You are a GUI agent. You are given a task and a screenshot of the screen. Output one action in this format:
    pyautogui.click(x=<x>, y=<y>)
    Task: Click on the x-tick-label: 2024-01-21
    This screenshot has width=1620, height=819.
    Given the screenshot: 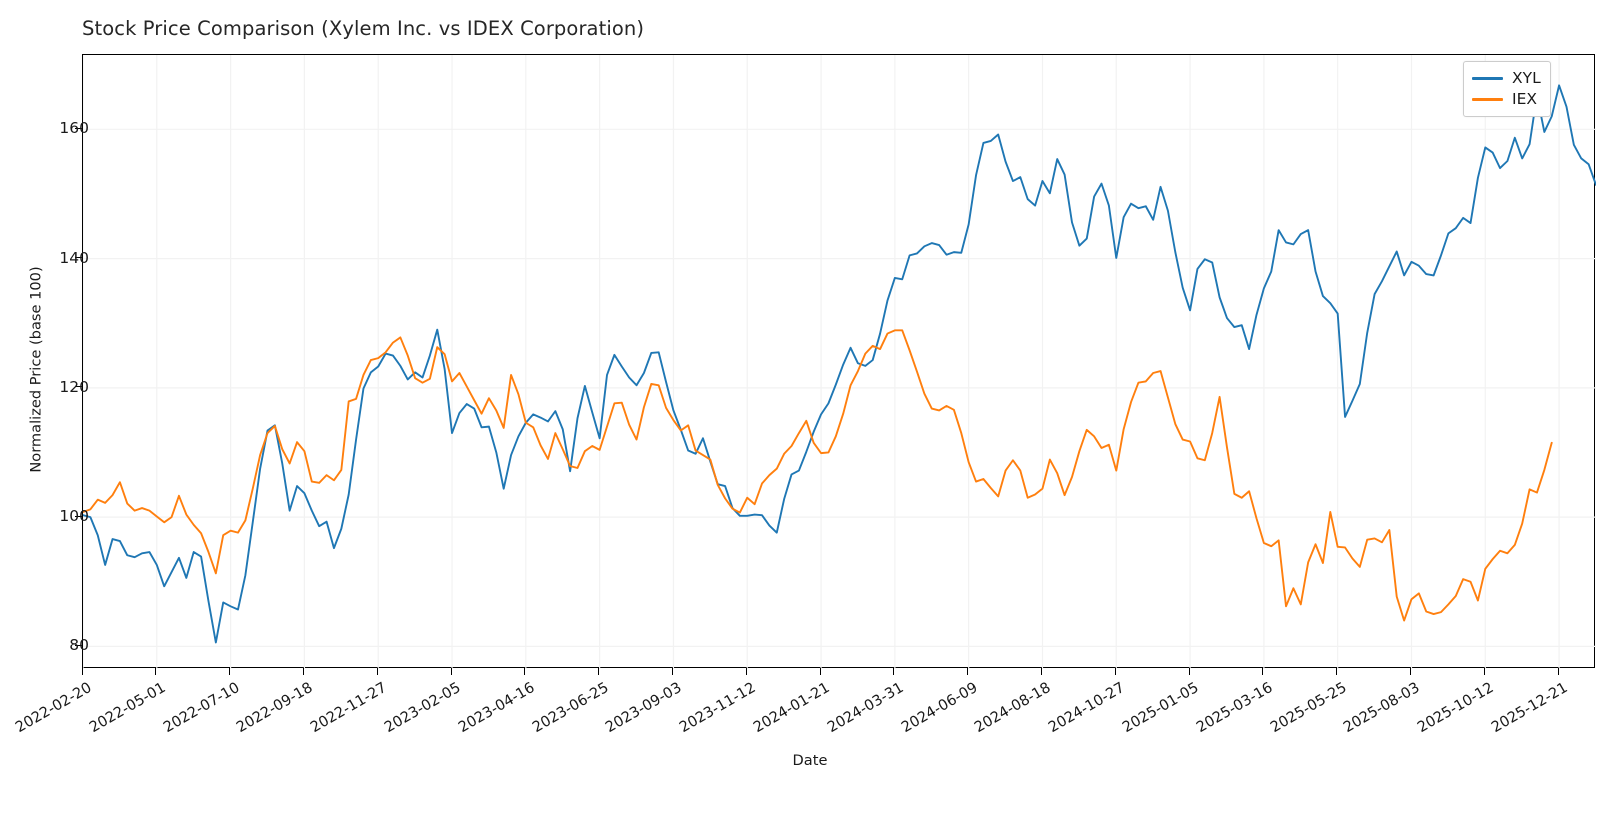 What is the action you would take?
    pyautogui.click(x=791, y=708)
    